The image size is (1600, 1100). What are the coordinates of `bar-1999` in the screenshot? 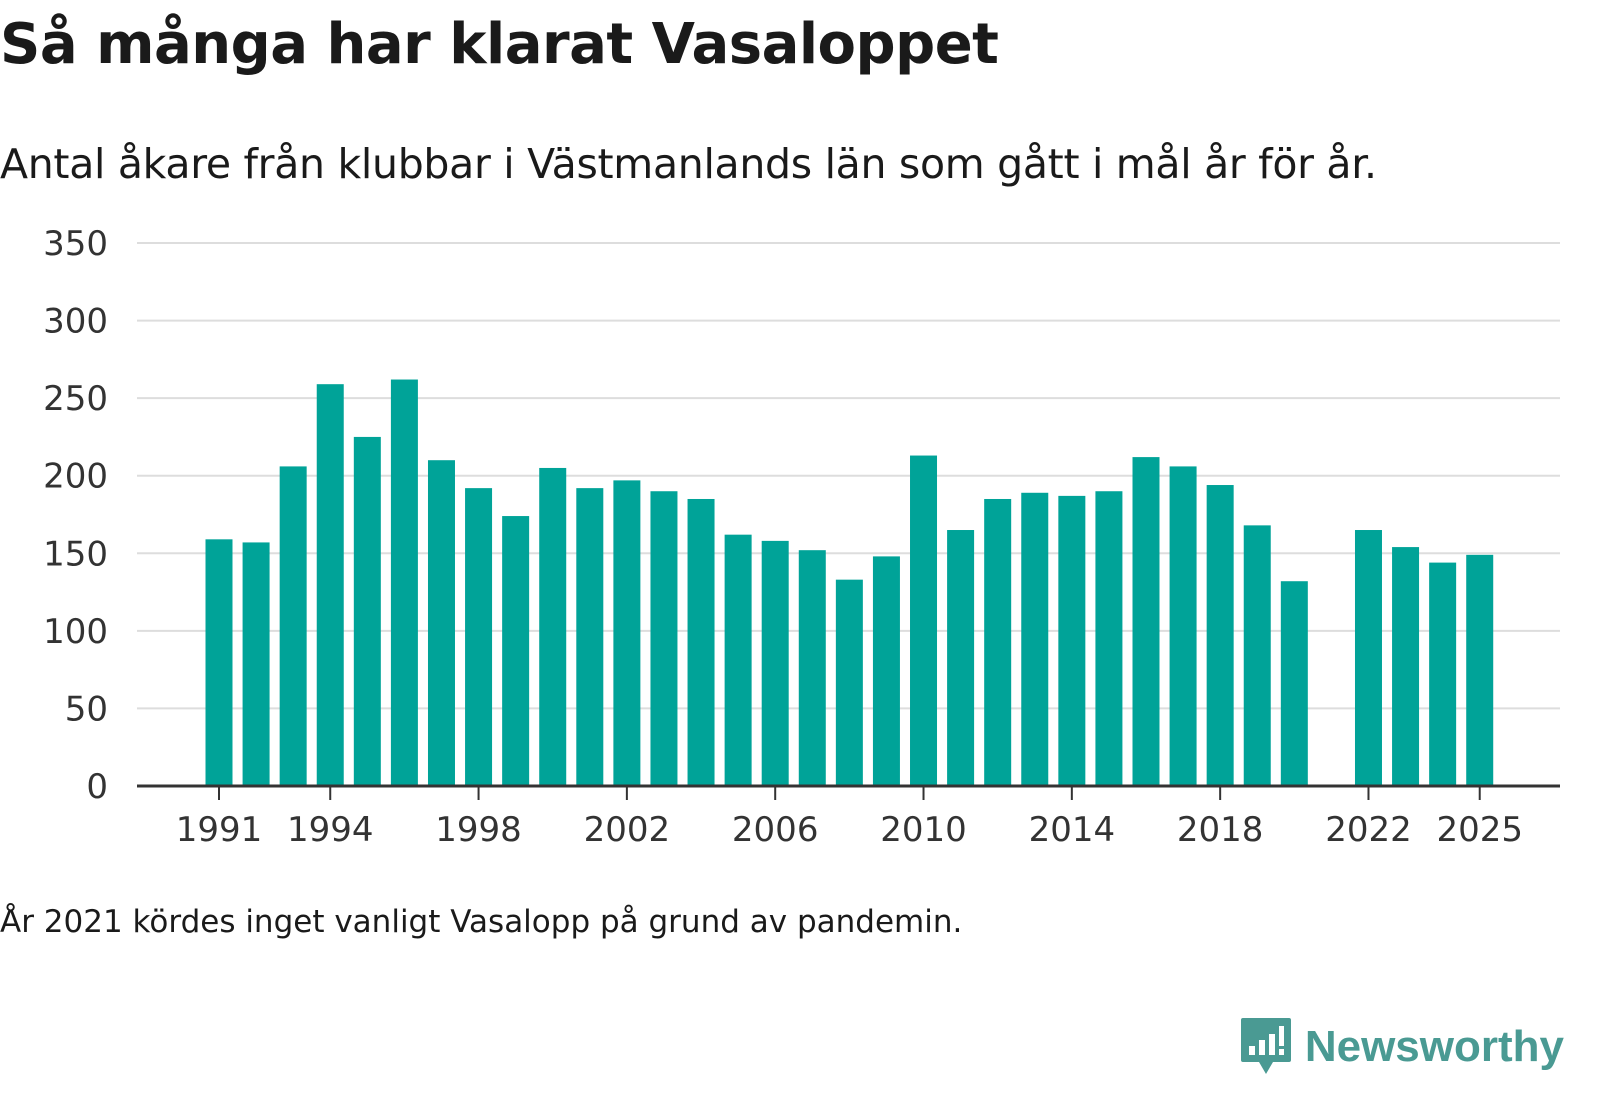 It's located at (516, 651).